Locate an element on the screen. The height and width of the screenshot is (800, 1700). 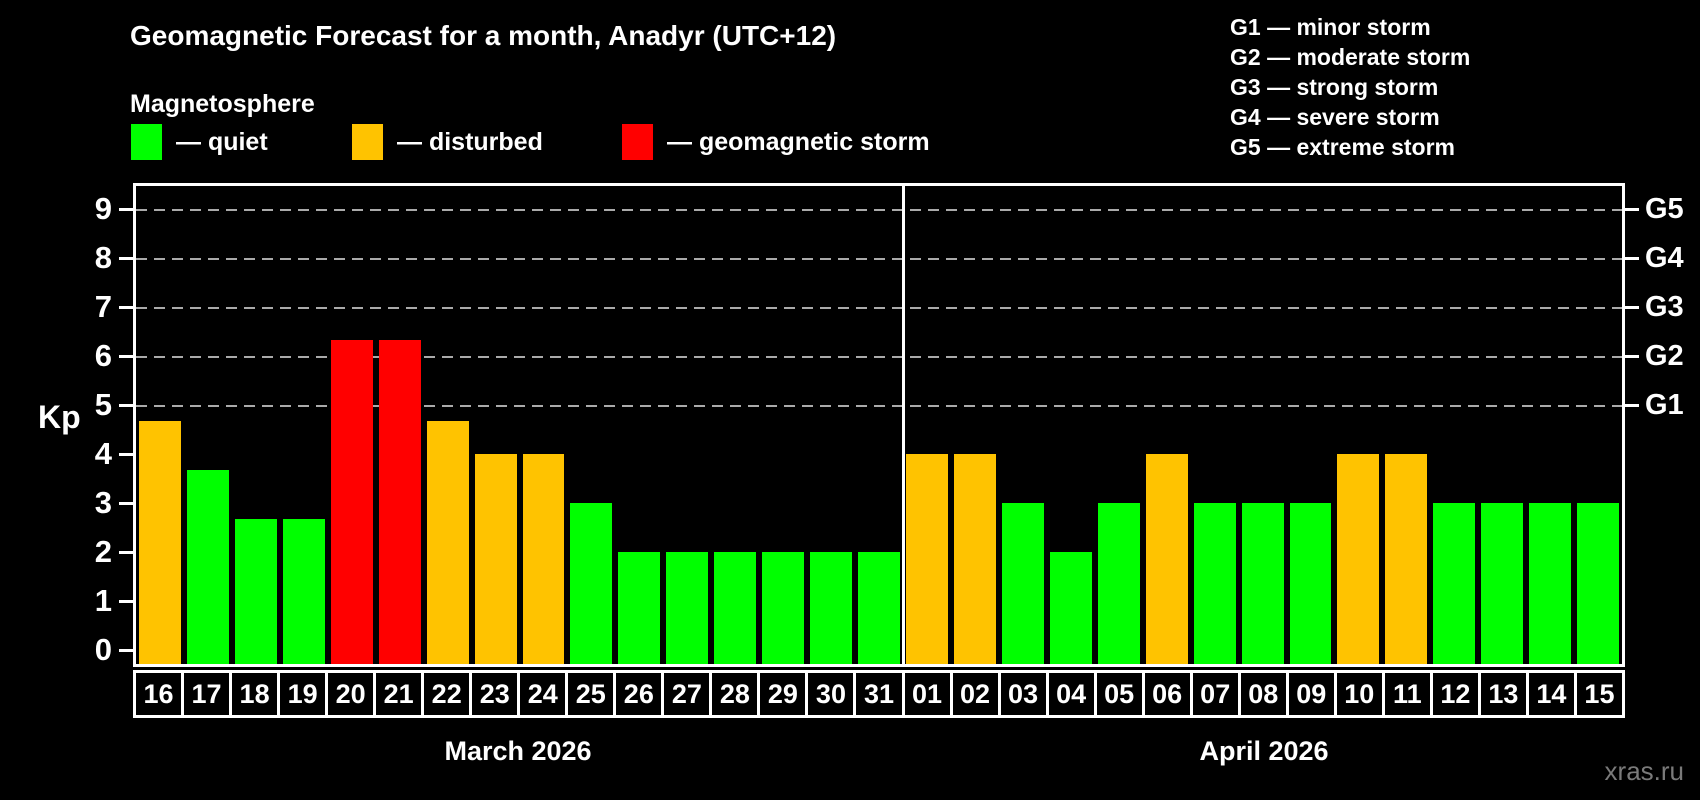
month-label-march: March 2026 is located at coordinates (518, 751).